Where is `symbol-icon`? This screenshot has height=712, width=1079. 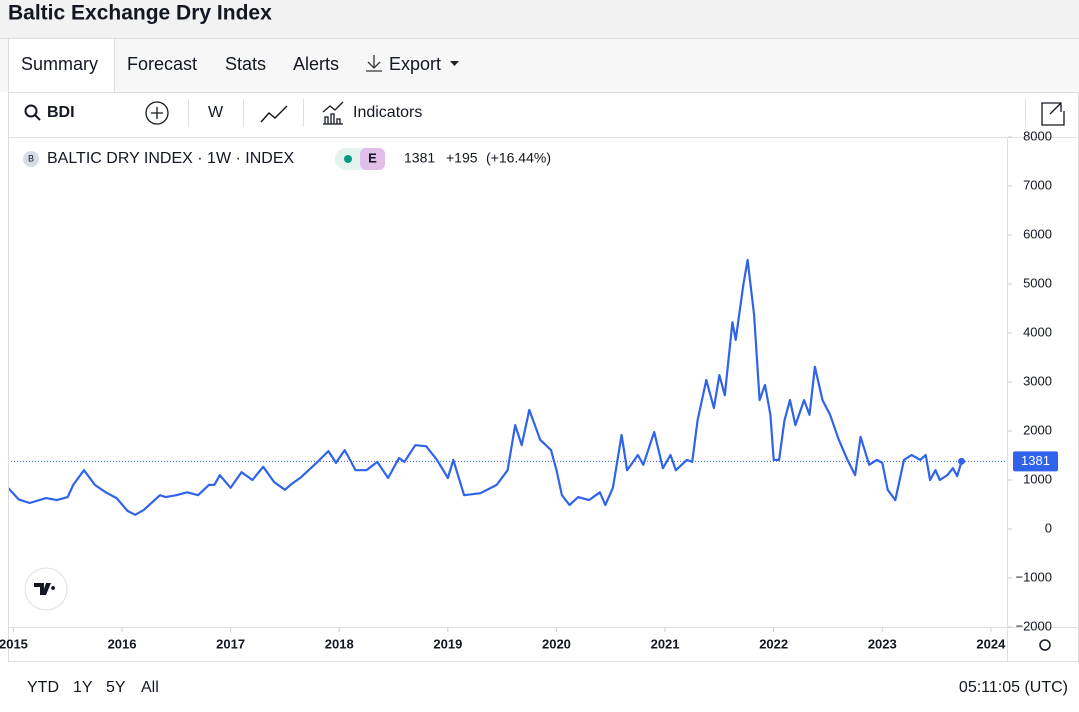 symbol-icon is located at coordinates (31, 159).